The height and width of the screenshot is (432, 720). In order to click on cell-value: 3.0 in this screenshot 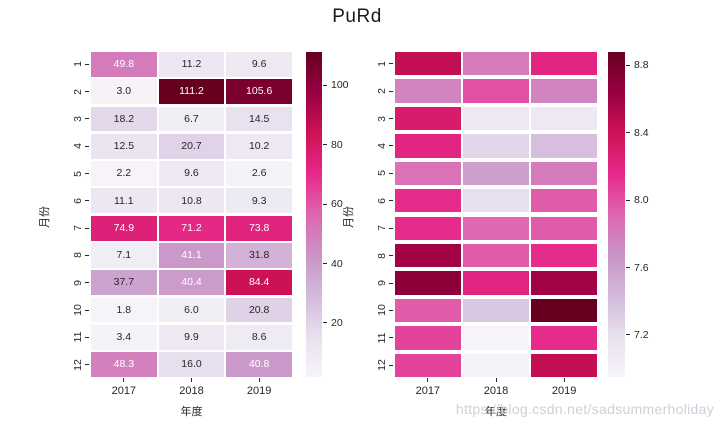, I will do `click(124, 91)`.